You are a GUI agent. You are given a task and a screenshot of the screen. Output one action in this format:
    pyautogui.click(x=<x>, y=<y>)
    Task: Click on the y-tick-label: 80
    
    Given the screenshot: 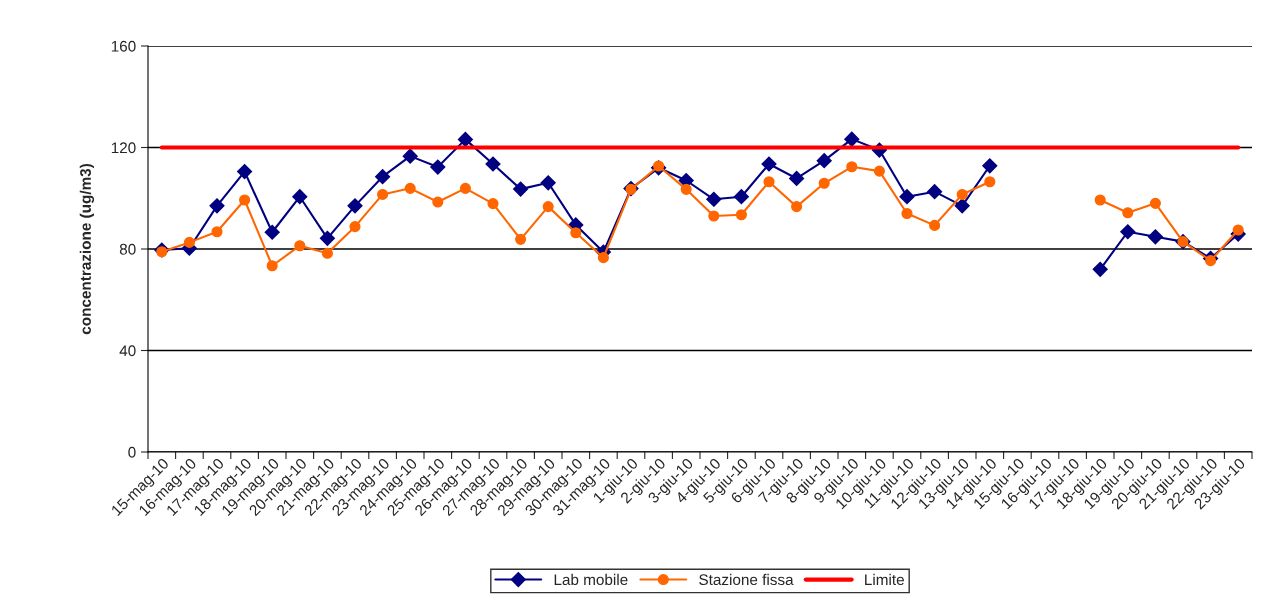 What is the action you would take?
    pyautogui.click(x=127, y=249)
    